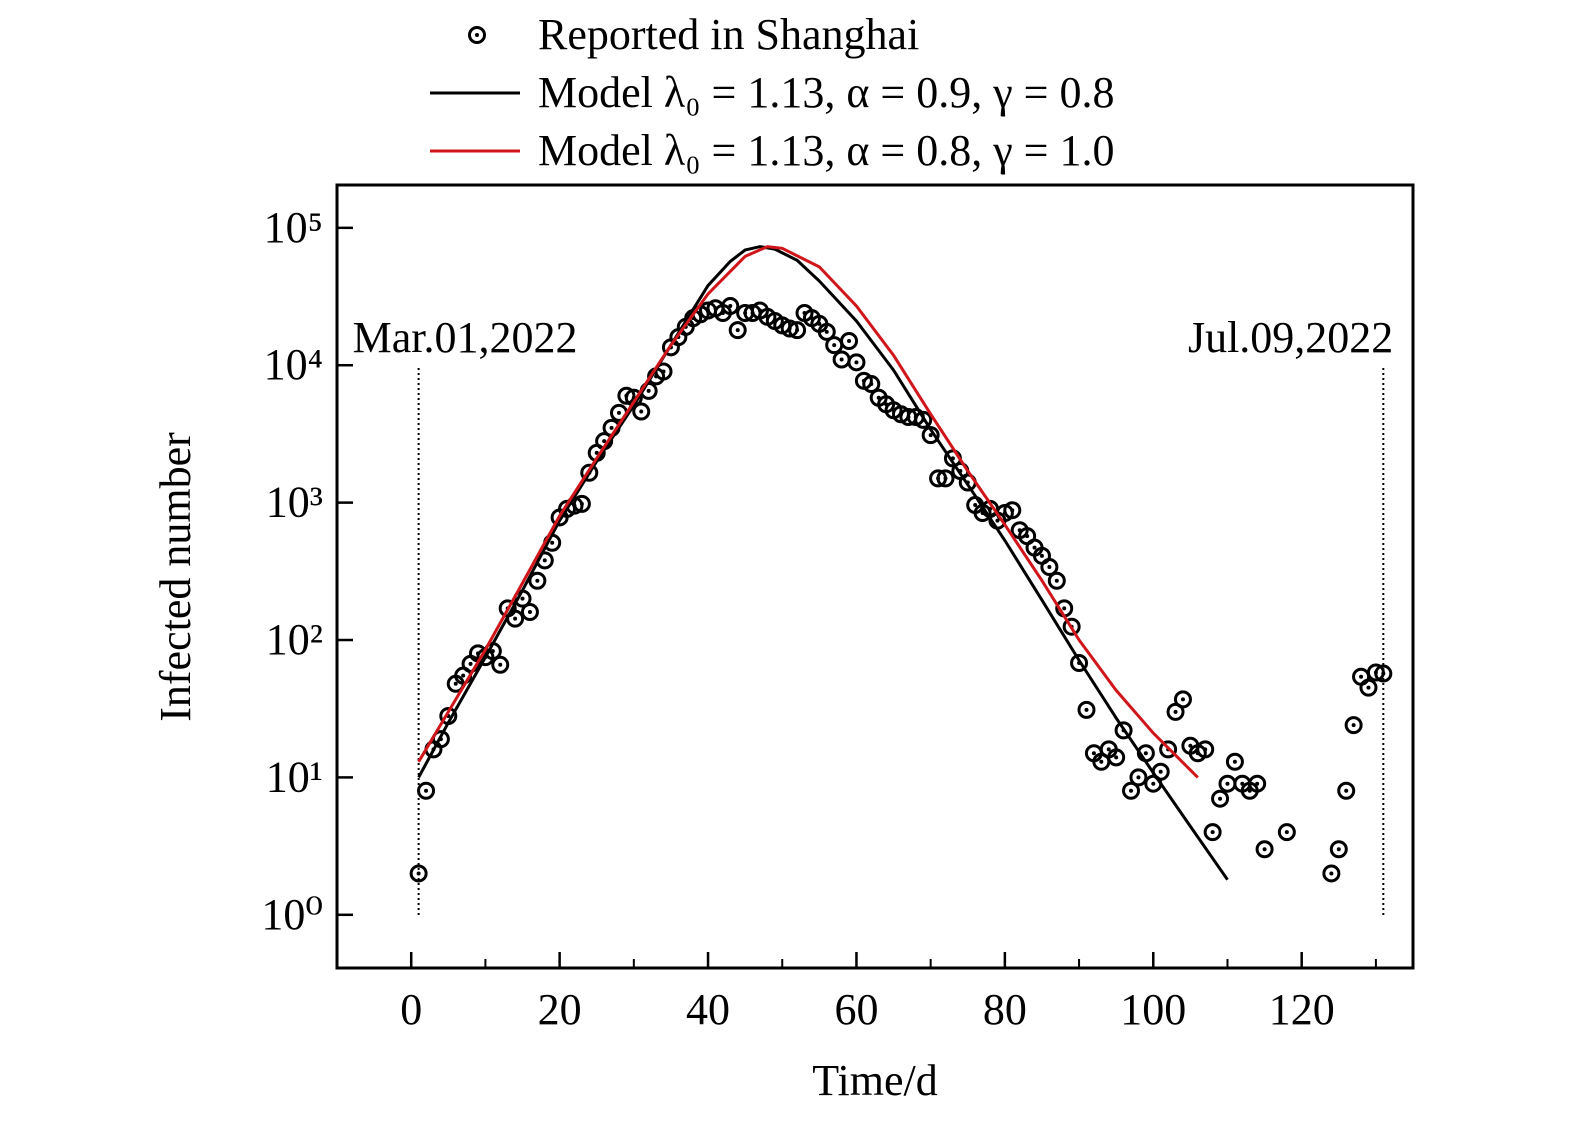  I want to click on x-axis-label: Time/d, so click(875, 1080).